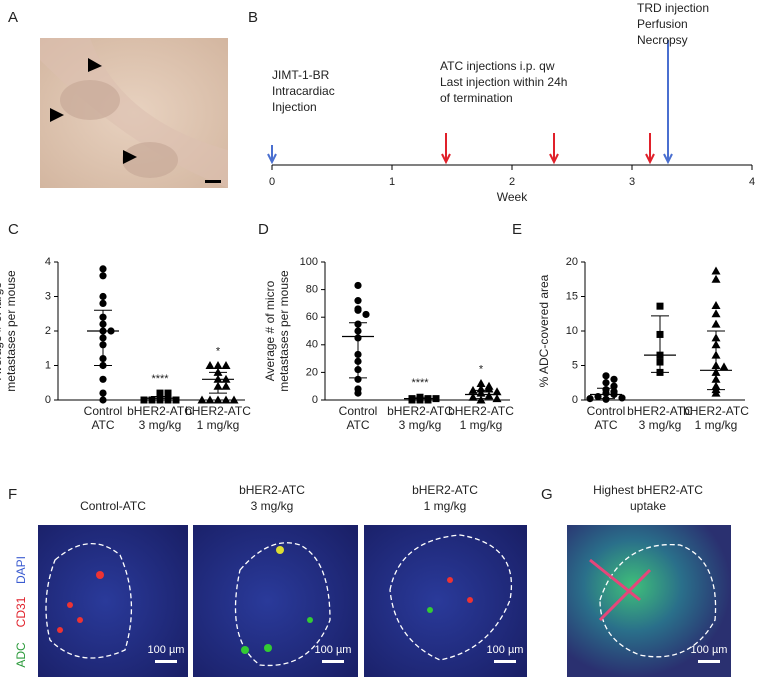 This screenshot has width=759, height=678. I want to click on y-tick-label: 40, so click(312, 345).